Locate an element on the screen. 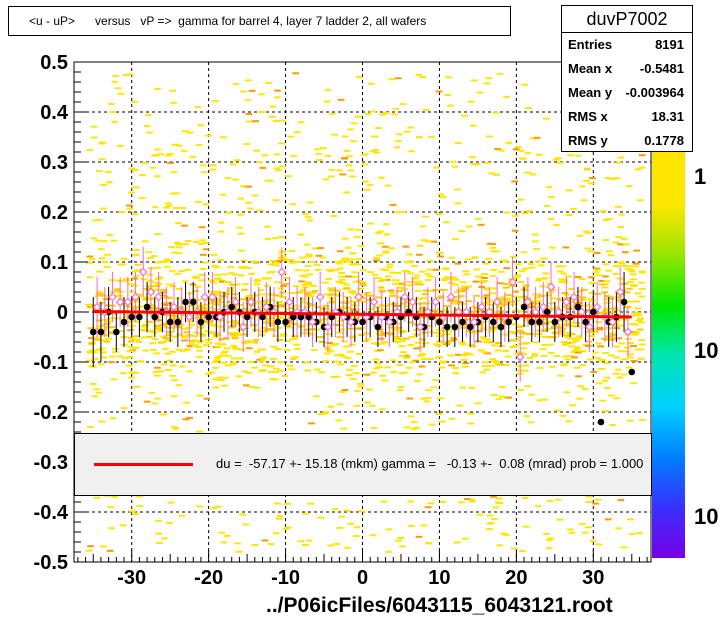 Image resolution: width=720 pixels, height=620 pixels. stats-histogram-name: duvP7002 is located at coordinates (627, 19).